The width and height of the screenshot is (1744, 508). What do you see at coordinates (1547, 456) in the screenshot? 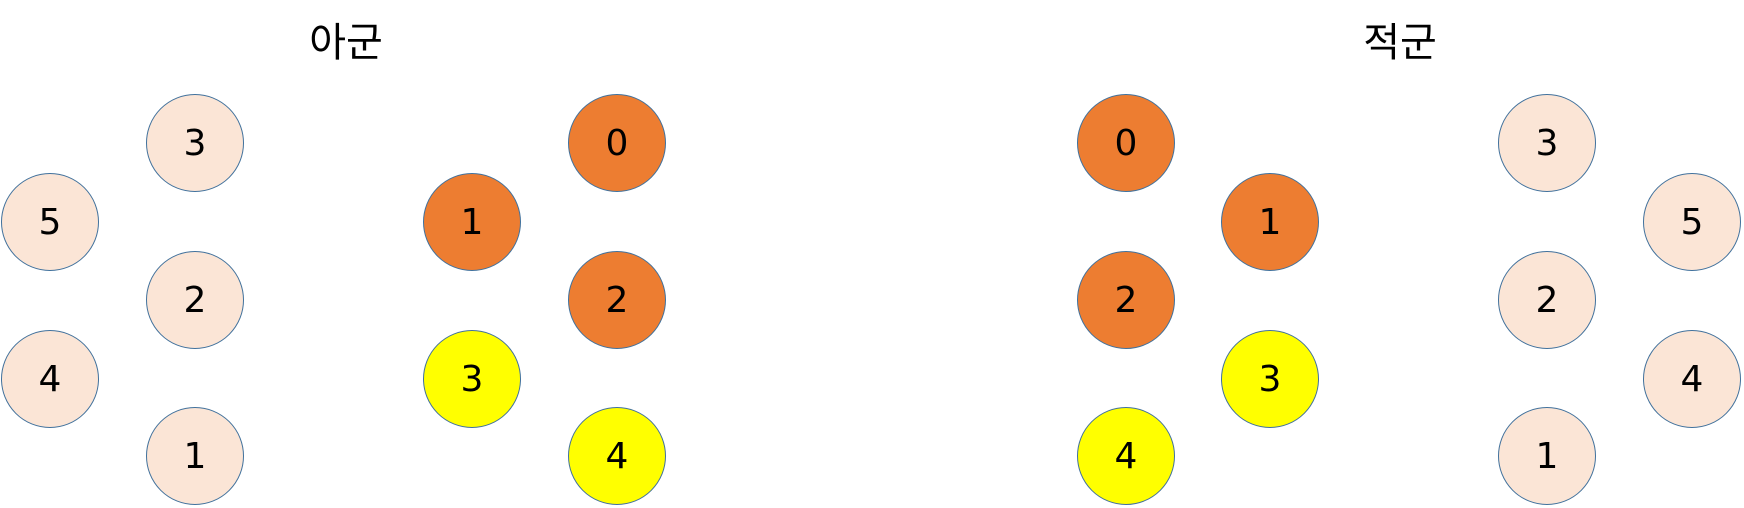
I see `enemy-reserve-unit-1: 1` at bounding box center [1547, 456].